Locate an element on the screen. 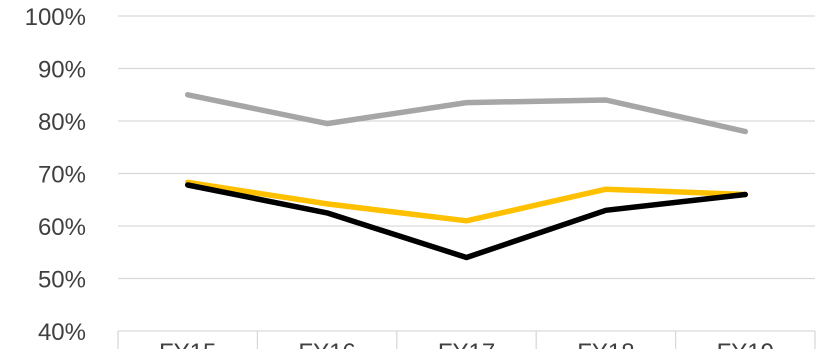 This screenshot has height=349, width=819. y-tick-label: 50% is located at coordinates (62, 280).